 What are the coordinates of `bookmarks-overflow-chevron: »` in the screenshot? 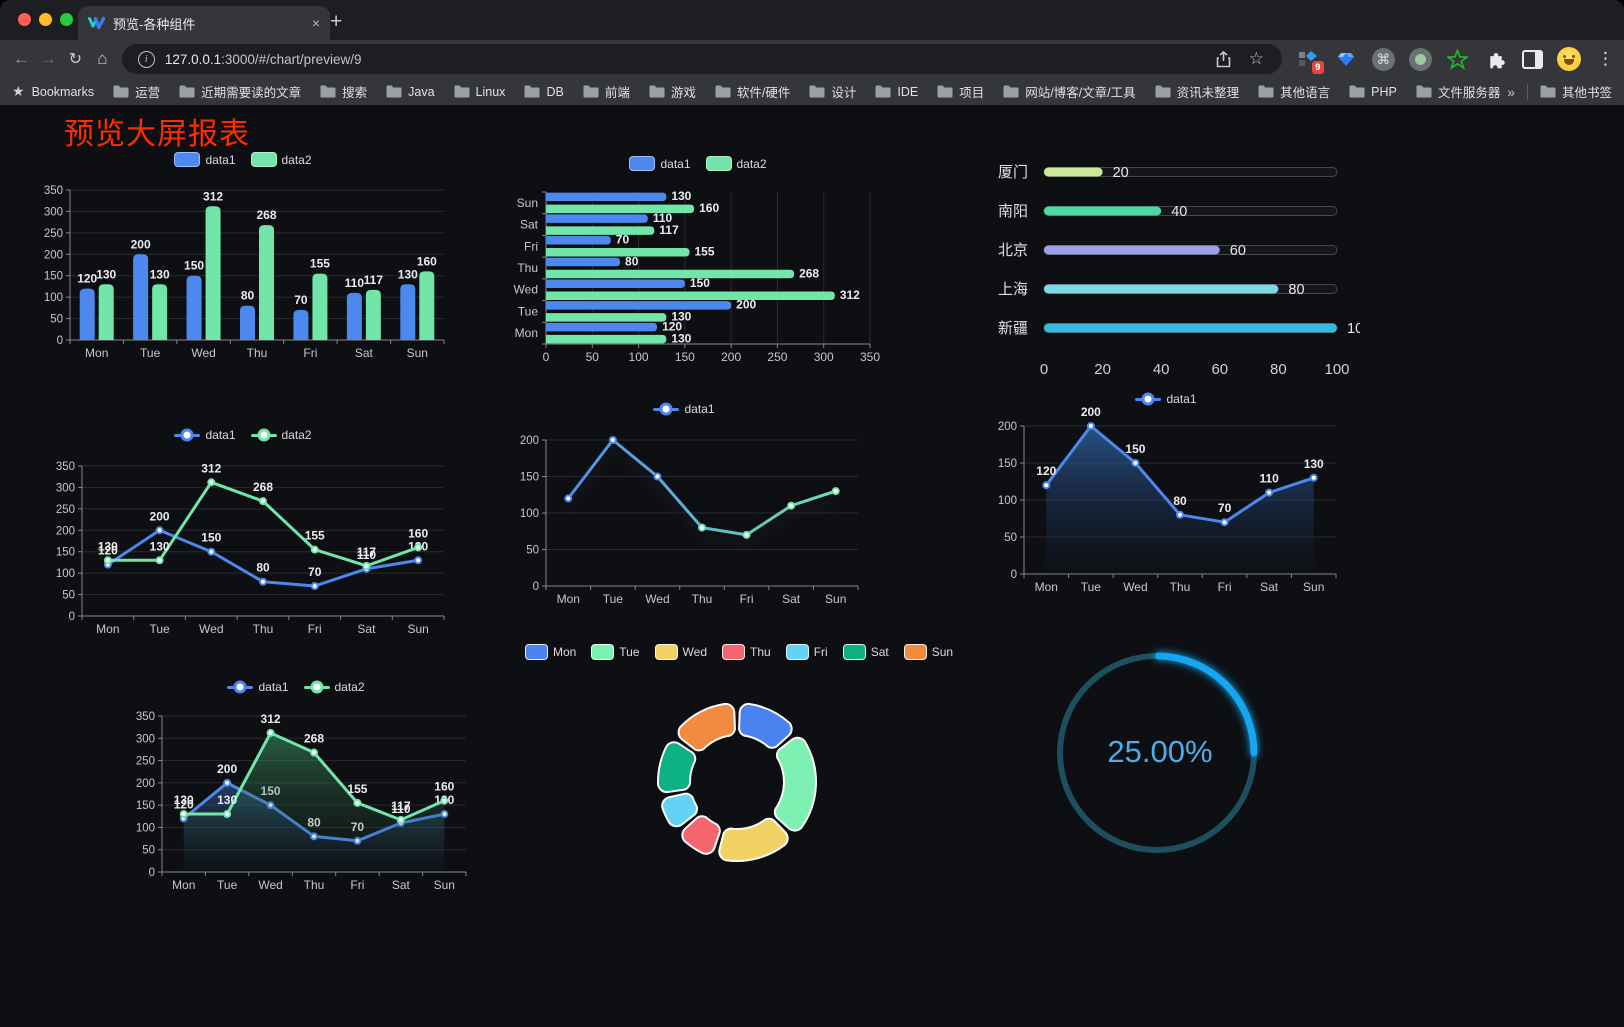 It's located at (1511, 91).